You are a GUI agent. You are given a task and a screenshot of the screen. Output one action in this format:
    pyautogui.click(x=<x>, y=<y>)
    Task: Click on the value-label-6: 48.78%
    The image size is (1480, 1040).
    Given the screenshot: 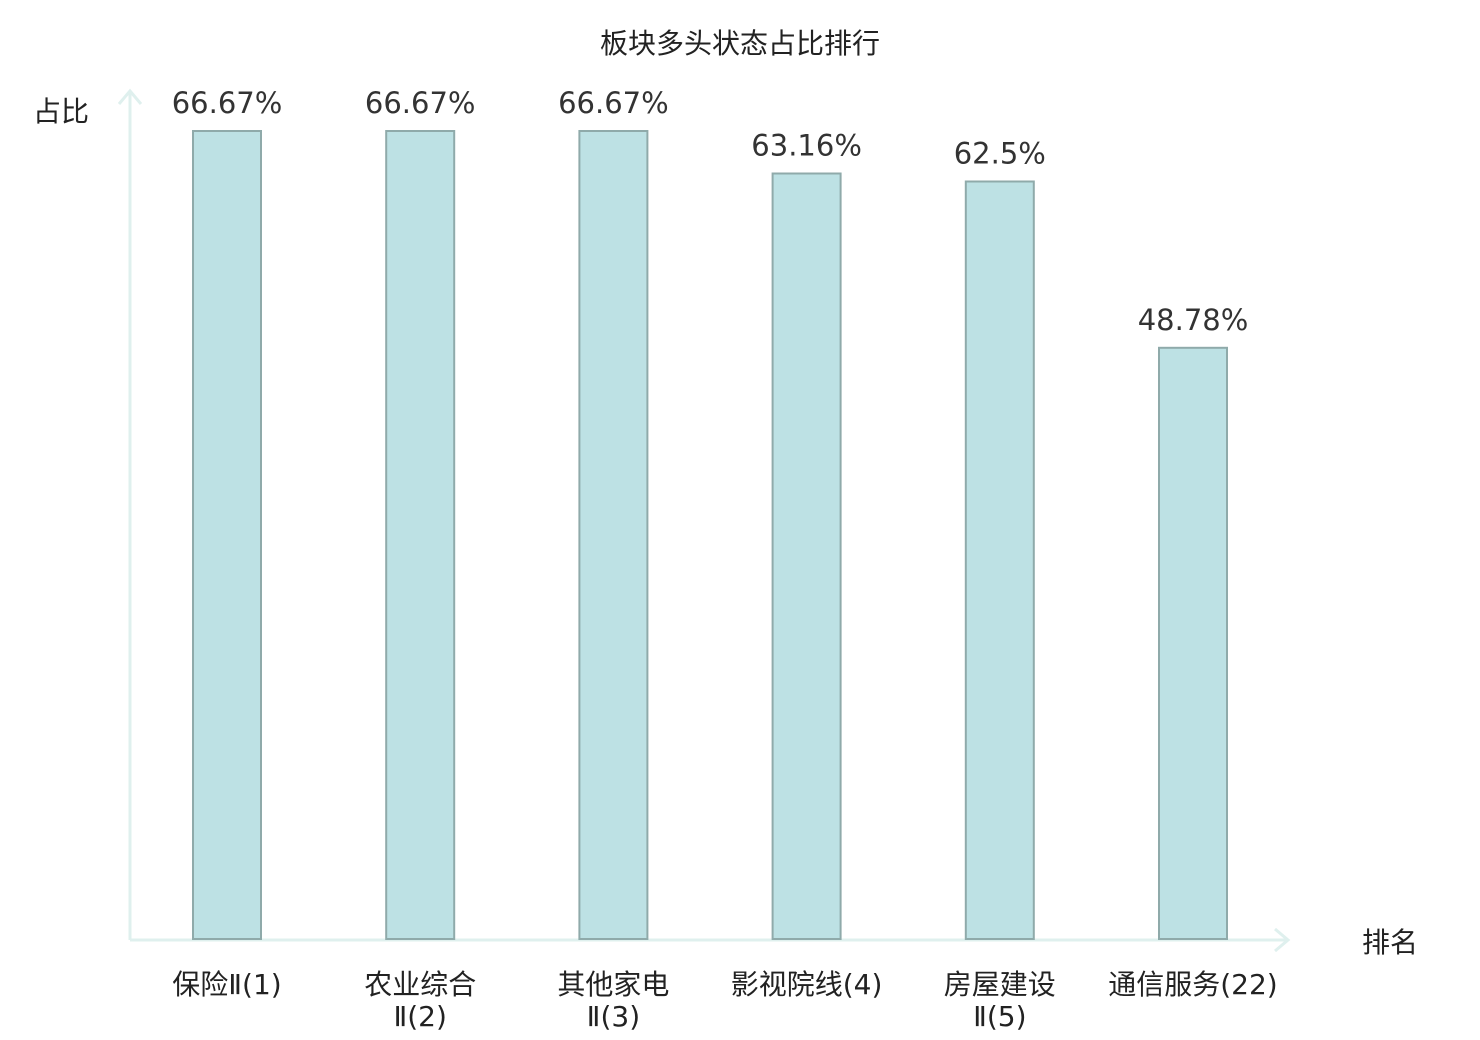 What is the action you would take?
    pyautogui.click(x=1193, y=320)
    